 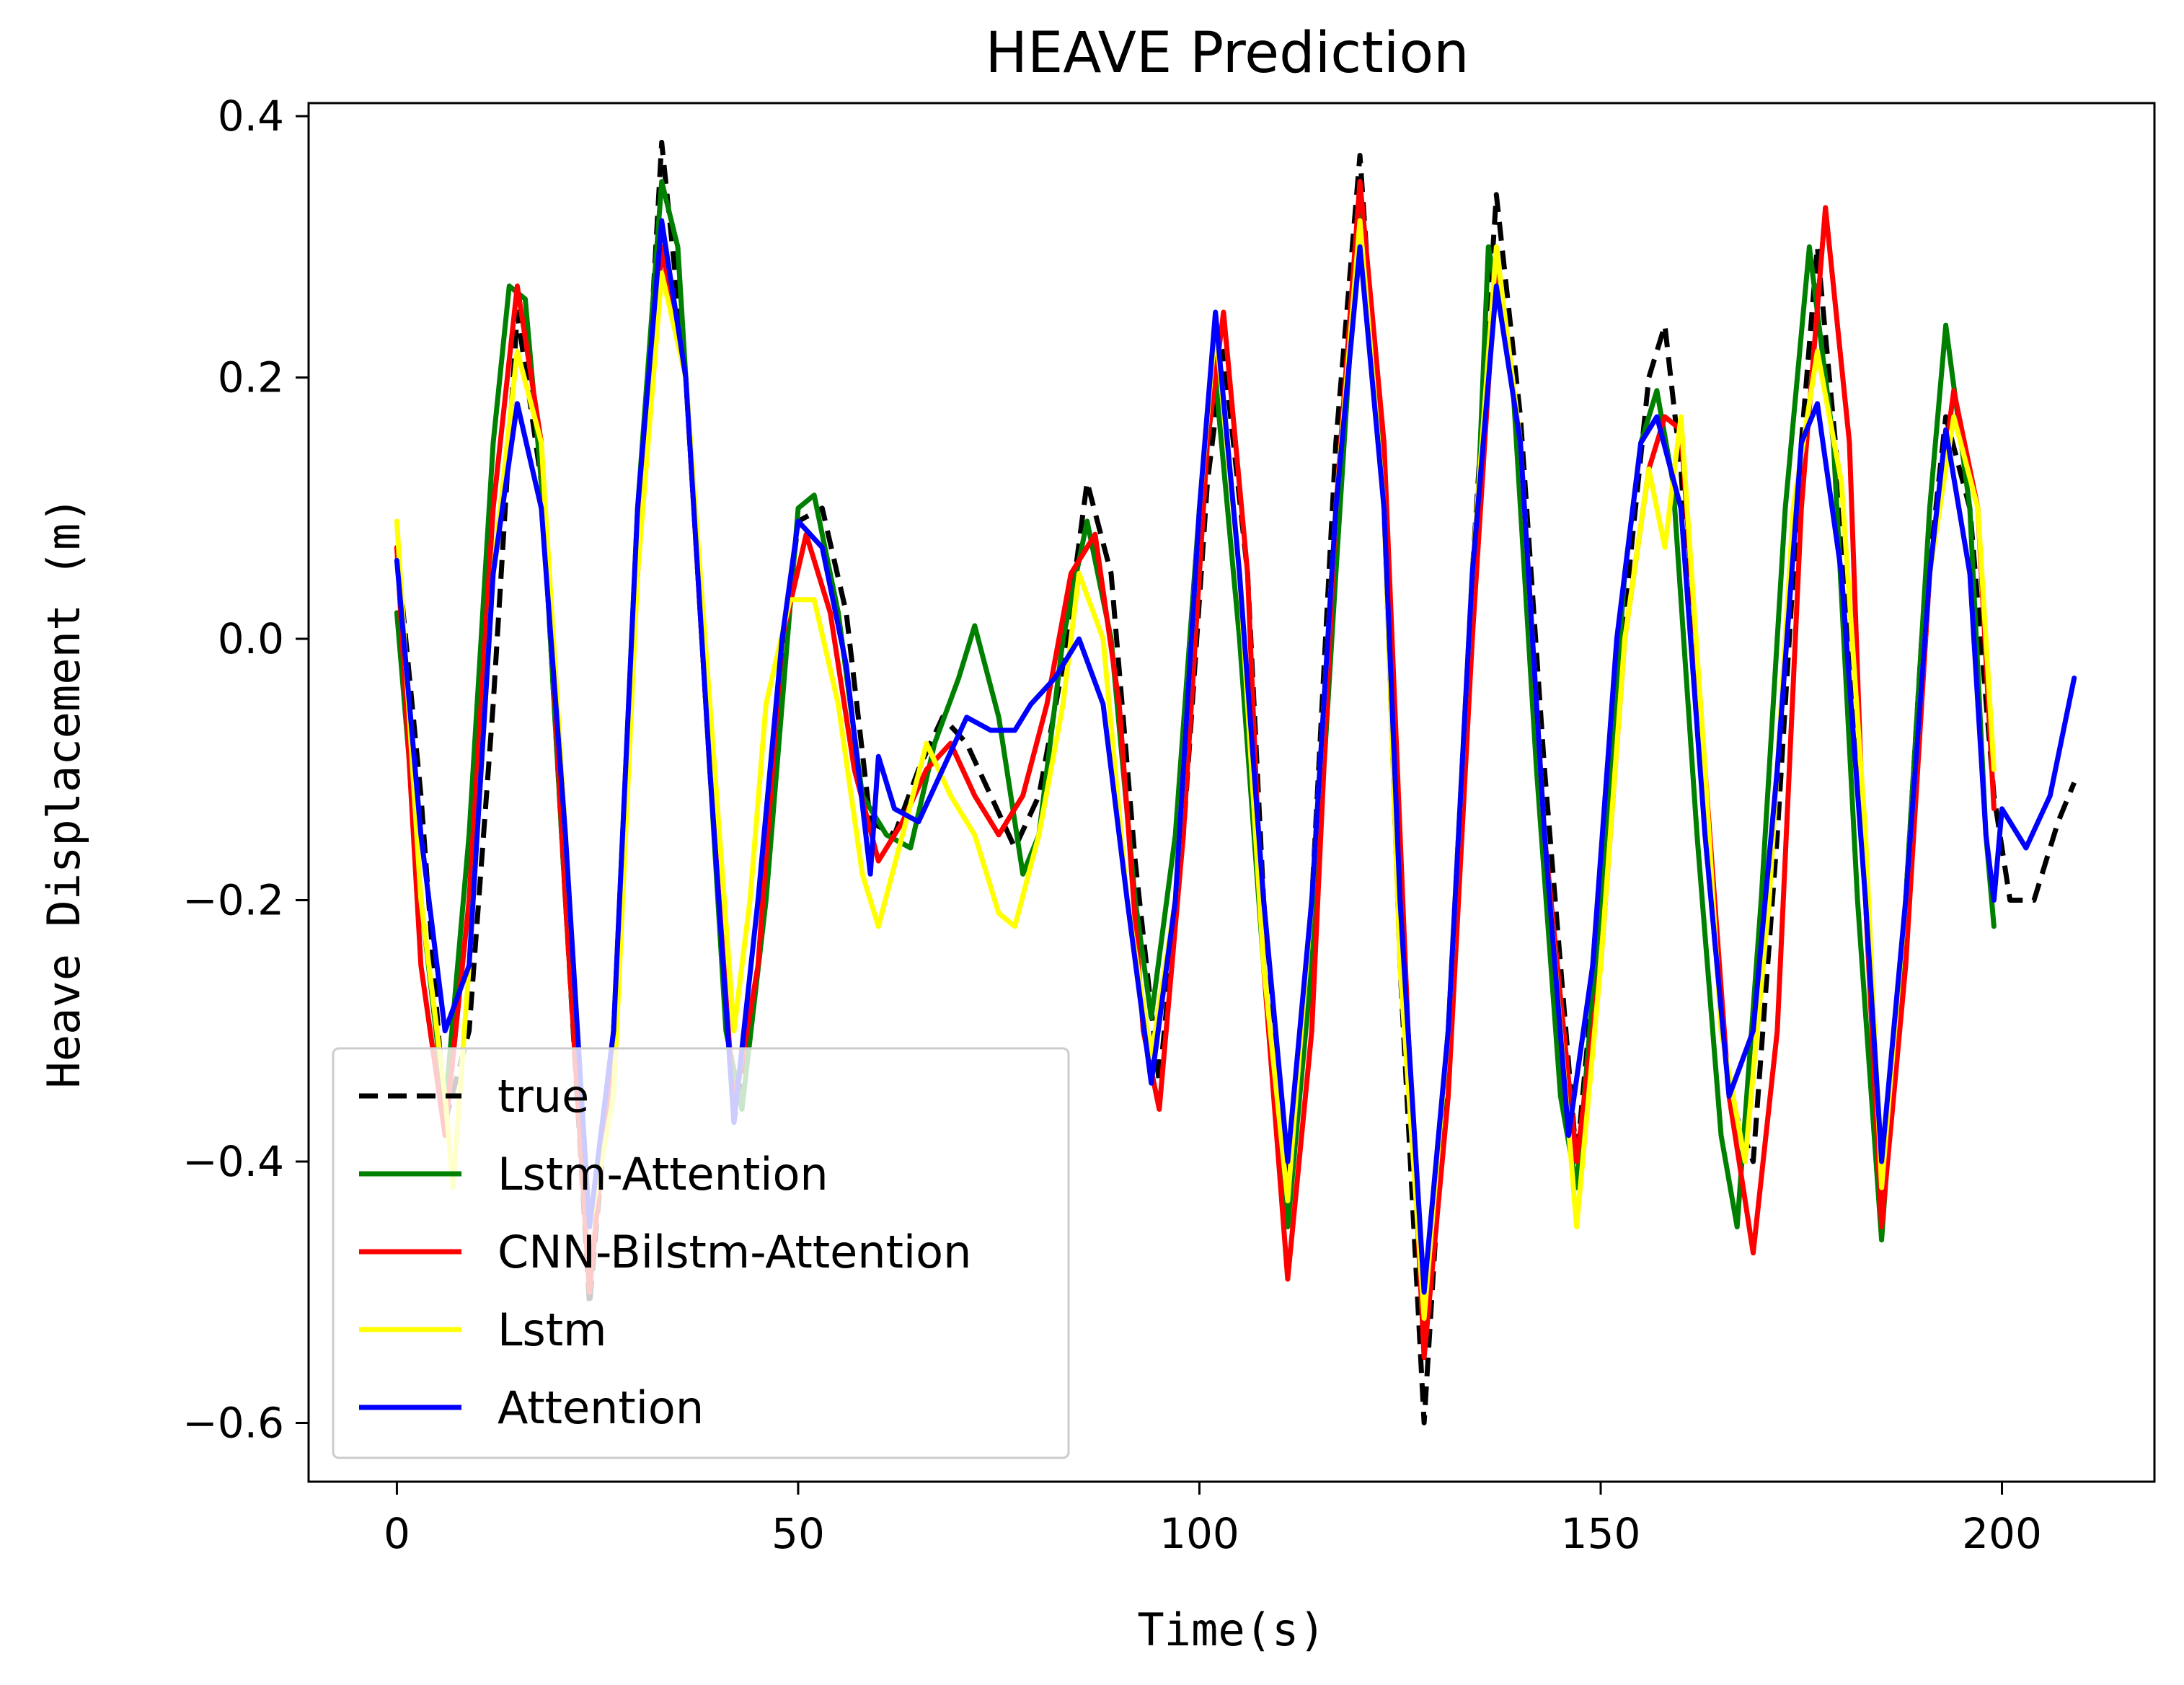 What do you see at coordinates (251, 377) in the screenshot?
I see `y-tick-label: 0.2` at bounding box center [251, 377].